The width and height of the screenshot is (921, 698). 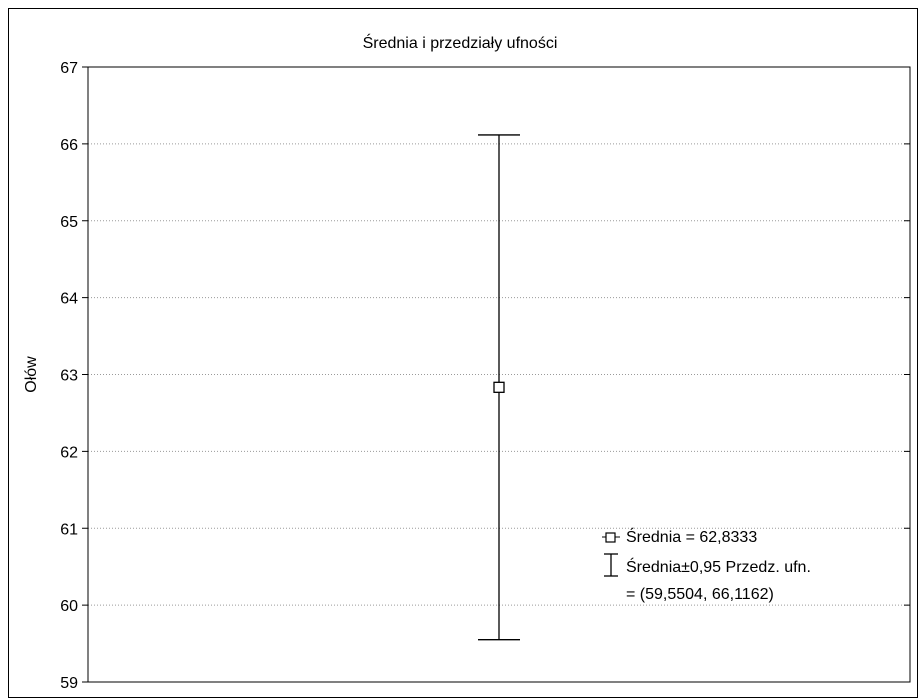 What do you see at coordinates (31, 374) in the screenshot?
I see `y-axis-label: Ołów` at bounding box center [31, 374].